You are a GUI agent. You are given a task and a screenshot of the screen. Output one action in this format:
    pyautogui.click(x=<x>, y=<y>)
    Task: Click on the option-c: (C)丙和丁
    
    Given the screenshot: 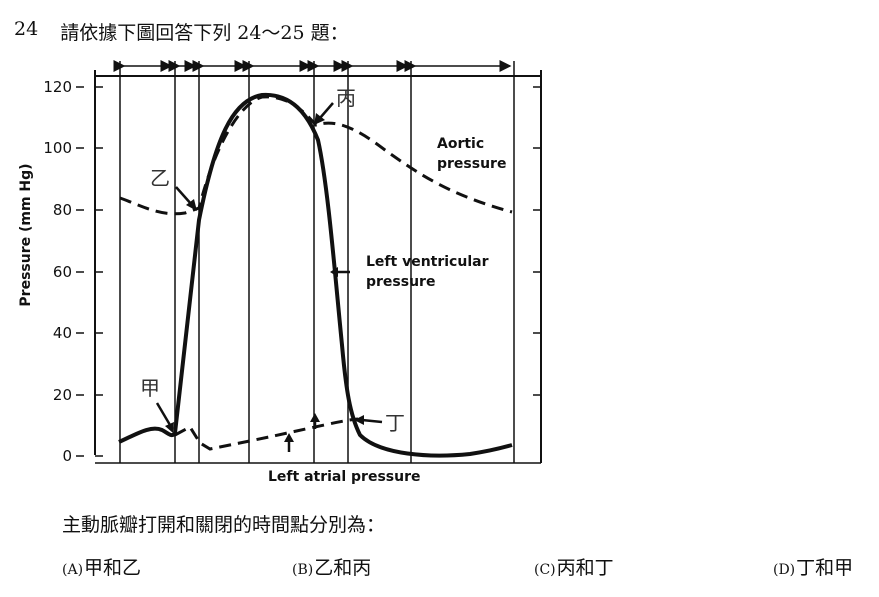 What is the action you would take?
    pyautogui.click(x=574, y=566)
    